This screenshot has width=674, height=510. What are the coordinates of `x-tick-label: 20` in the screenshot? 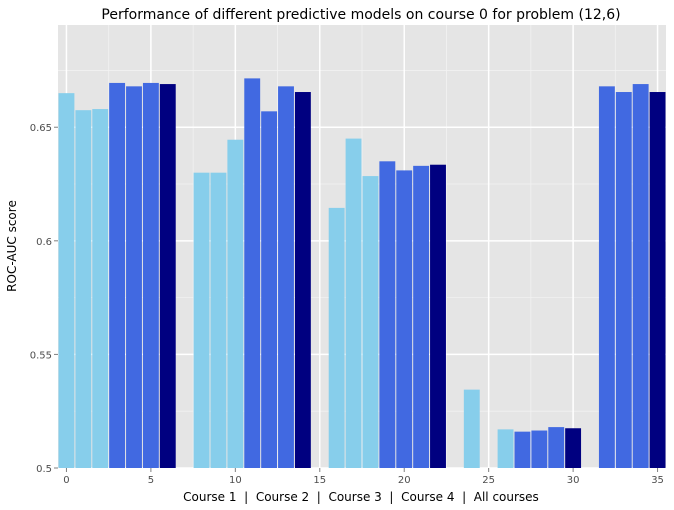 It's located at (404, 480).